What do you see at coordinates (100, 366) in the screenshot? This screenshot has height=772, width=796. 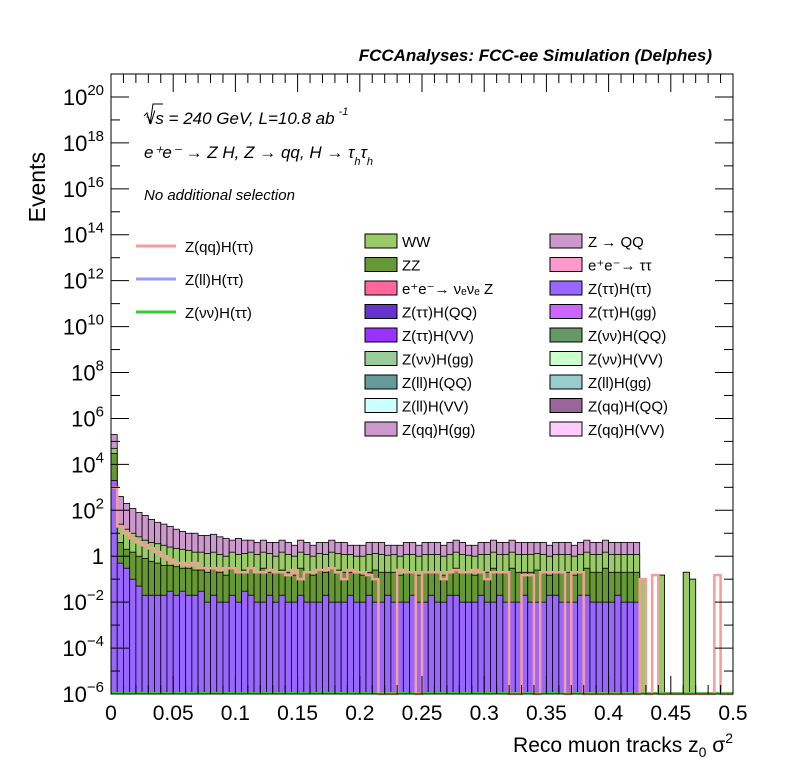 I see `y-tick-label-exp: 8` at bounding box center [100, 366].